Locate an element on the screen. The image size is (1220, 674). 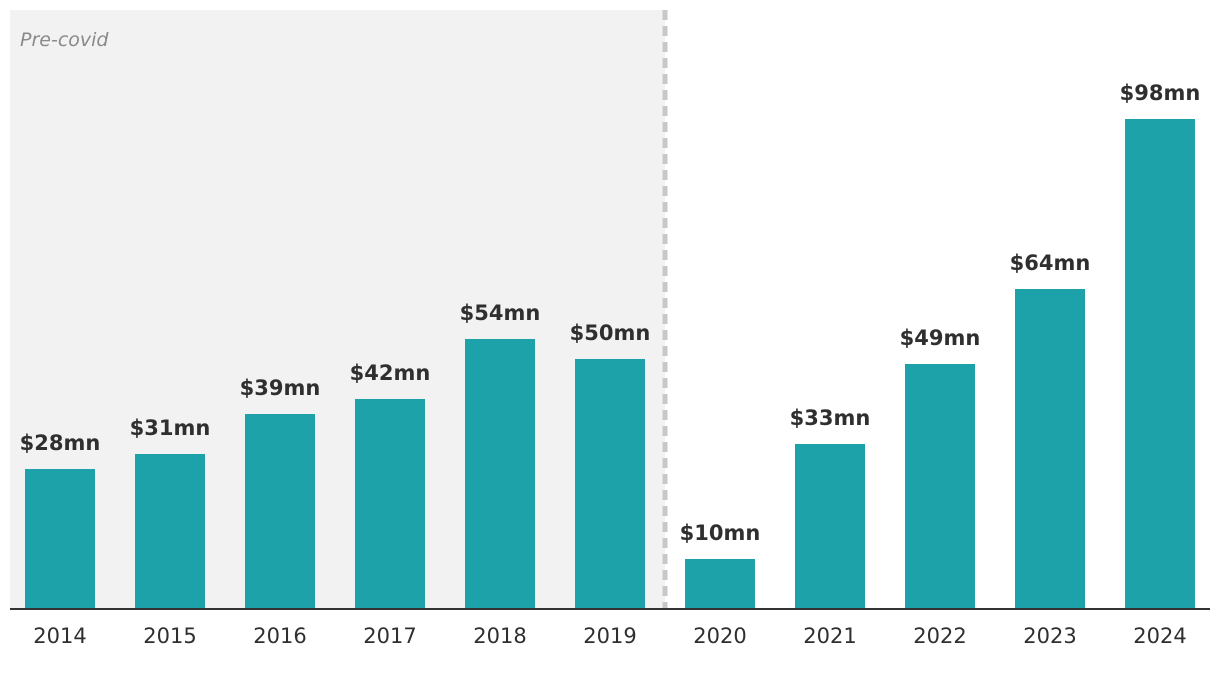
x-tick-label-2016: 2016 is located at coordinates (279, 636).